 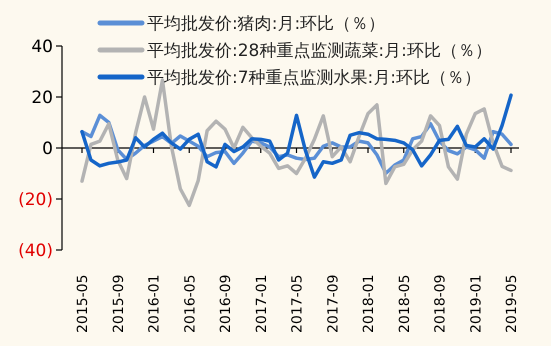 I want to click on x-tick-label: 2017-09, so click(x=333, y=303).